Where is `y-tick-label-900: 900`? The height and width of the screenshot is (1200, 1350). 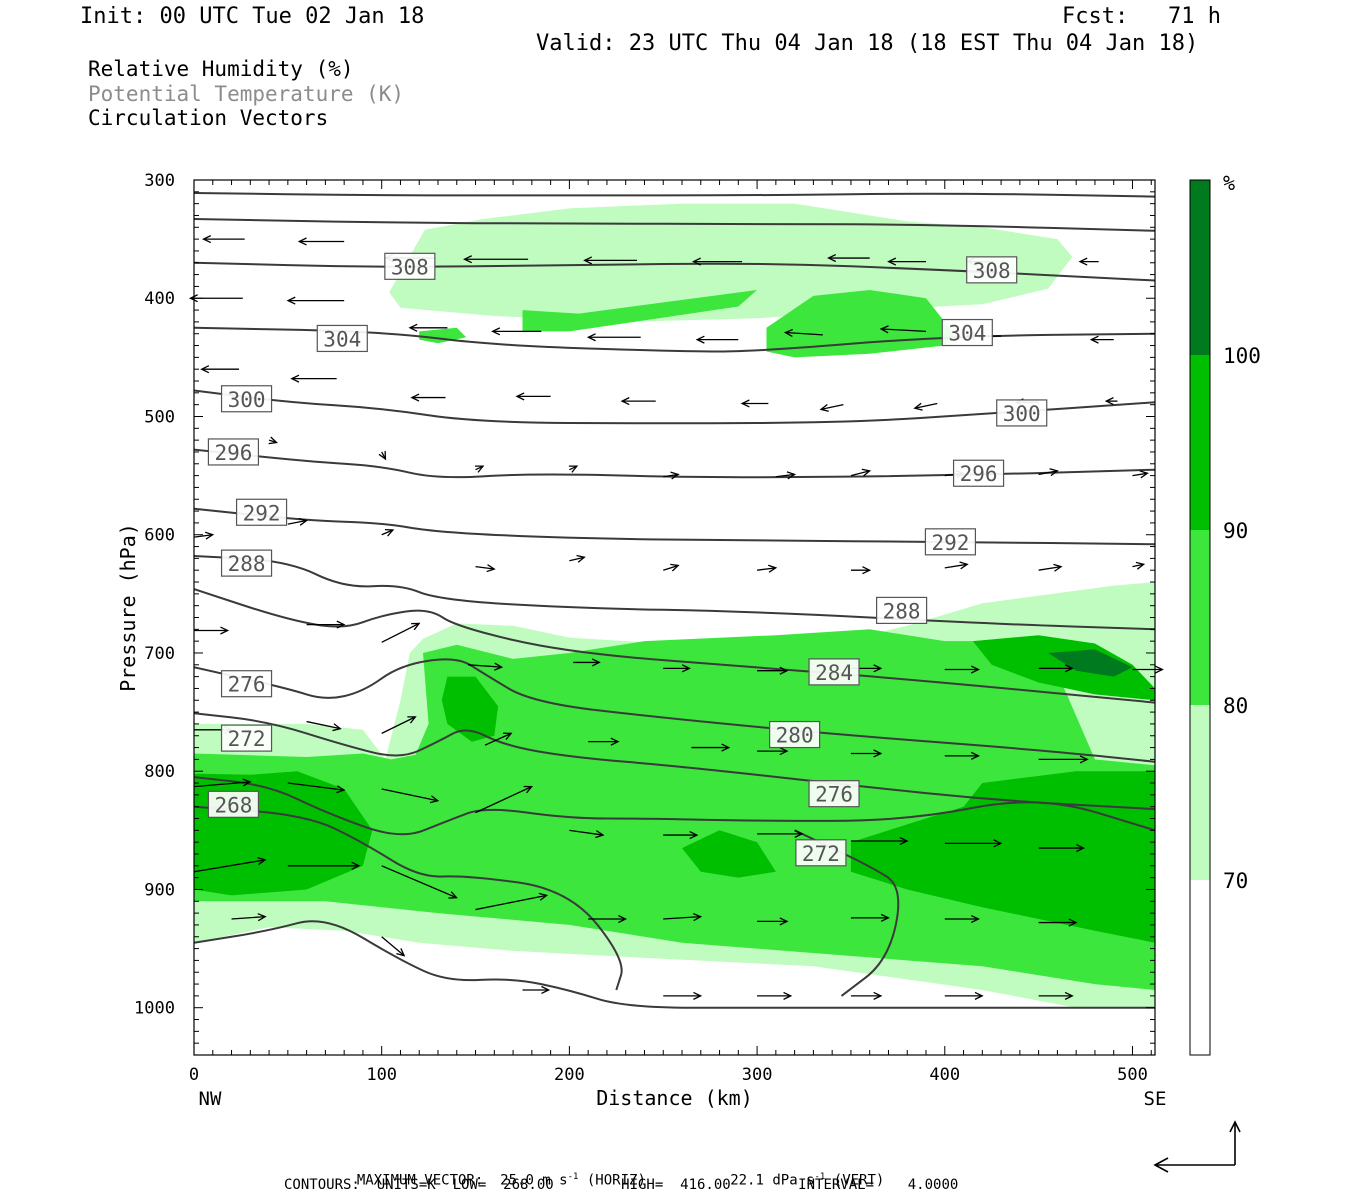 y-tick-label-900: 900 is located at coordinates (159, 890).